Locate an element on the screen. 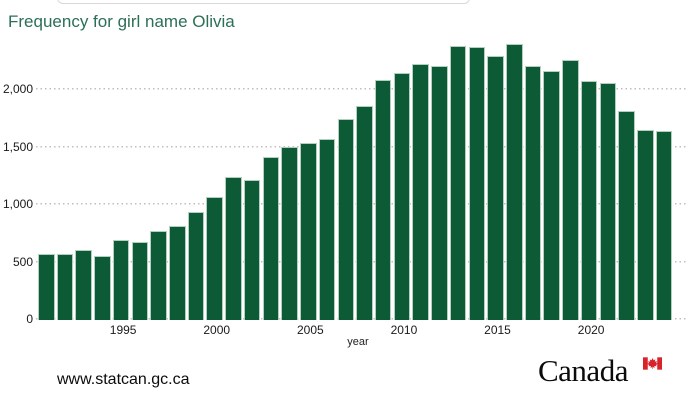 The image size is (688, 413). bar-2013 is located at coordinates (458, 183).